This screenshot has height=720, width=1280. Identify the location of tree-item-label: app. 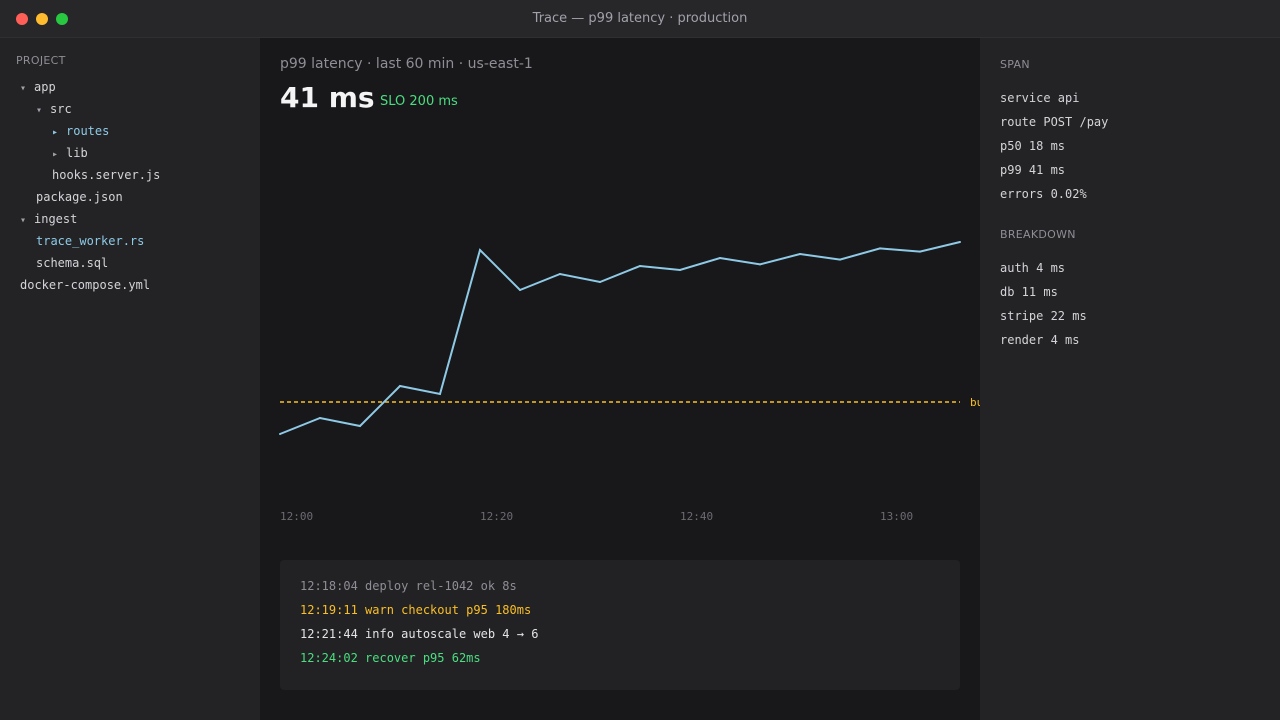
(45, 87).